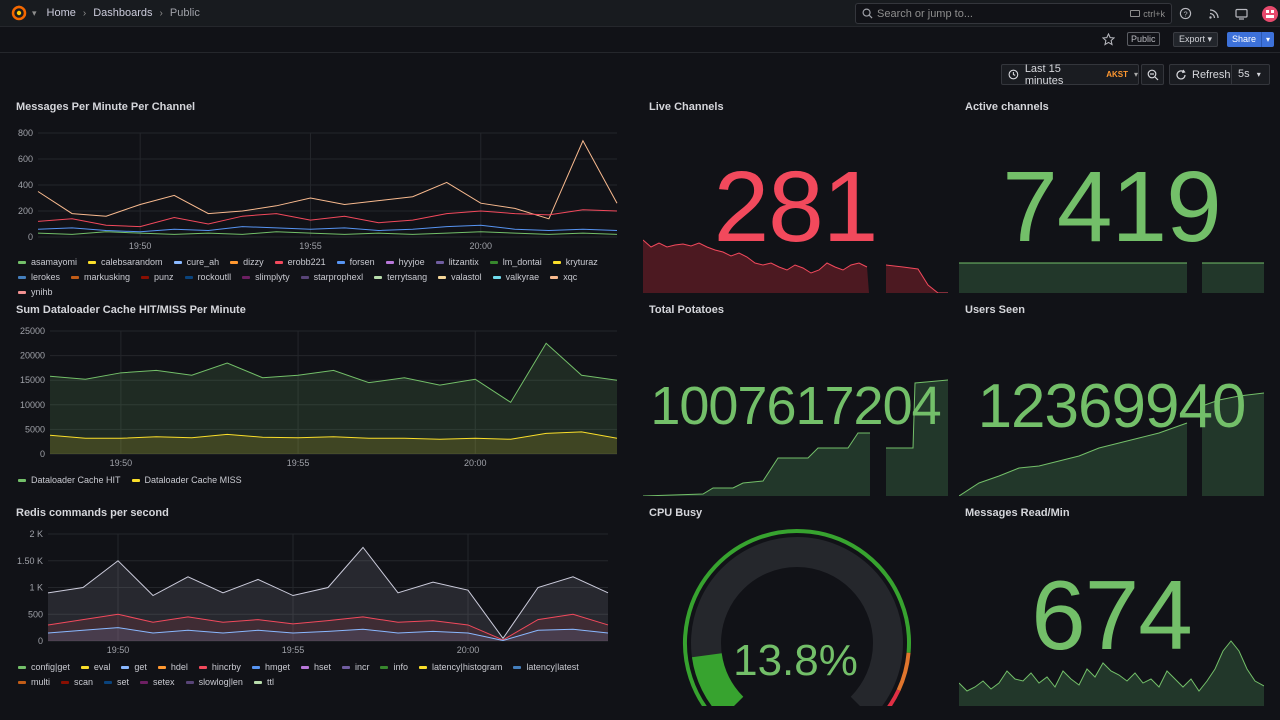 This screenshot has width=1280, height=720. What do you see at coordinates (1111, 194) in the screenshot?
I see `panel-active-channels: Active channels 7419` at bounding box center [1111, 194].